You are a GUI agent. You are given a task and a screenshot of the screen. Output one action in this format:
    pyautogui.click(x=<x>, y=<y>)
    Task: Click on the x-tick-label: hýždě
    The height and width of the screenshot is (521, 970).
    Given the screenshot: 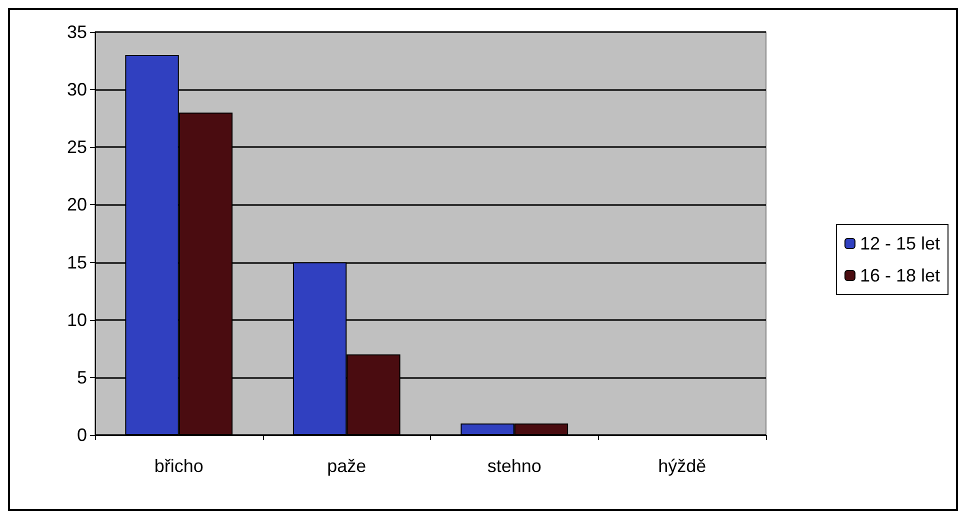 What is the action you would take?
    pyautogui.click(x=682, y=466)
    